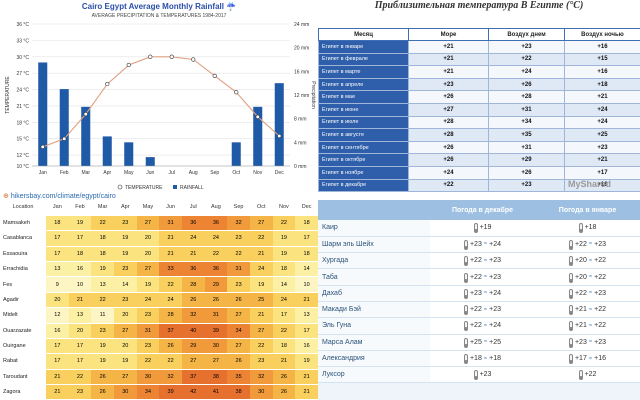 The height and width of the screenshot is (400, 640). Describe the element at coordinates (363, 59) in the screenshot. I see `month-label: Египет в феврале` at that location.